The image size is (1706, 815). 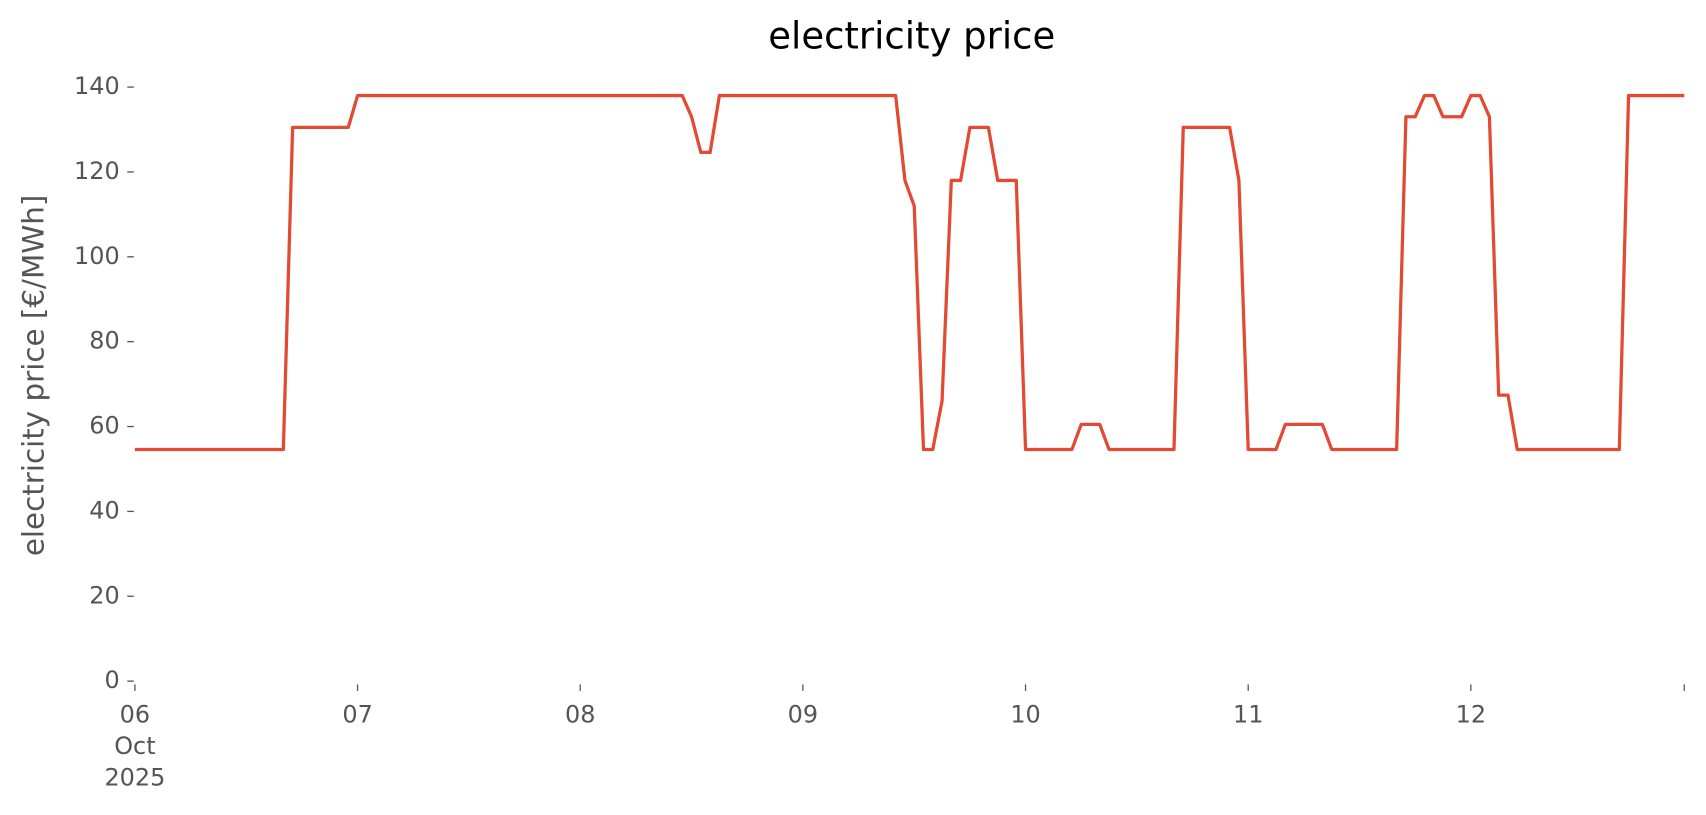 I want to click on tick-label-line: 2025, so click(x=134, y=778).